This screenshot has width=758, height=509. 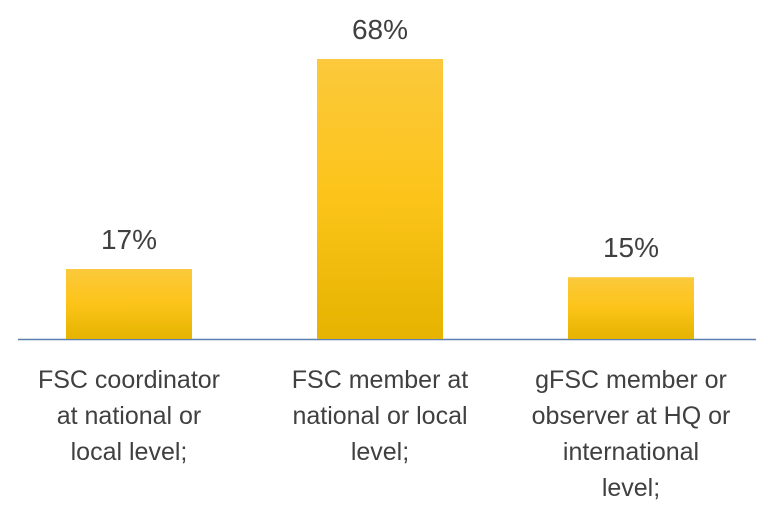 I want to click on value-label: 15%, so click(x=631, y=247).